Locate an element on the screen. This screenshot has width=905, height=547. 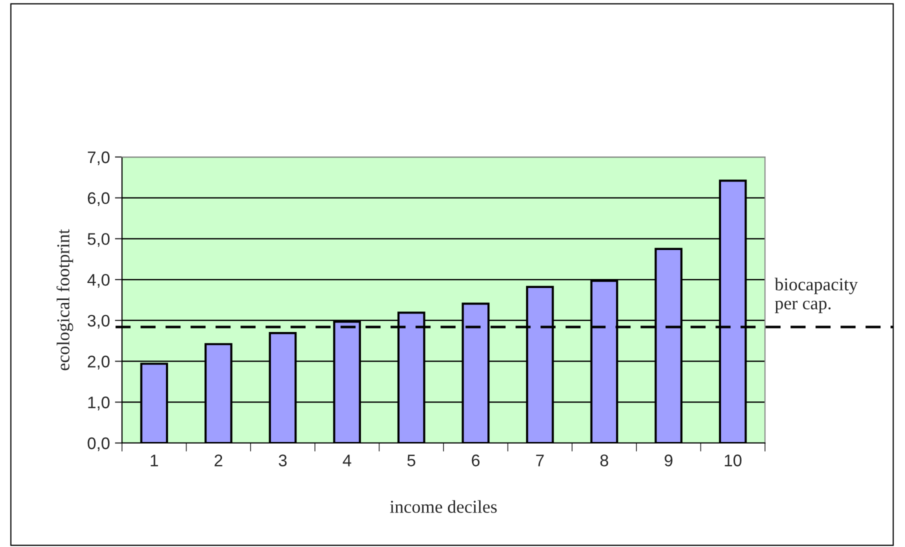
y-tick-label: 7,0 is located at coordinates (99, 158).